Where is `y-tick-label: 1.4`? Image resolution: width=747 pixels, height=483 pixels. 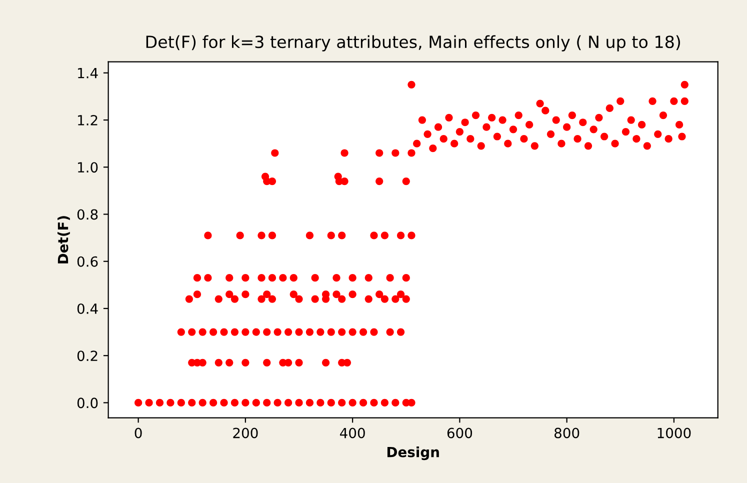
y-tick-label: 1.4 is located at coordinates (88, 73).